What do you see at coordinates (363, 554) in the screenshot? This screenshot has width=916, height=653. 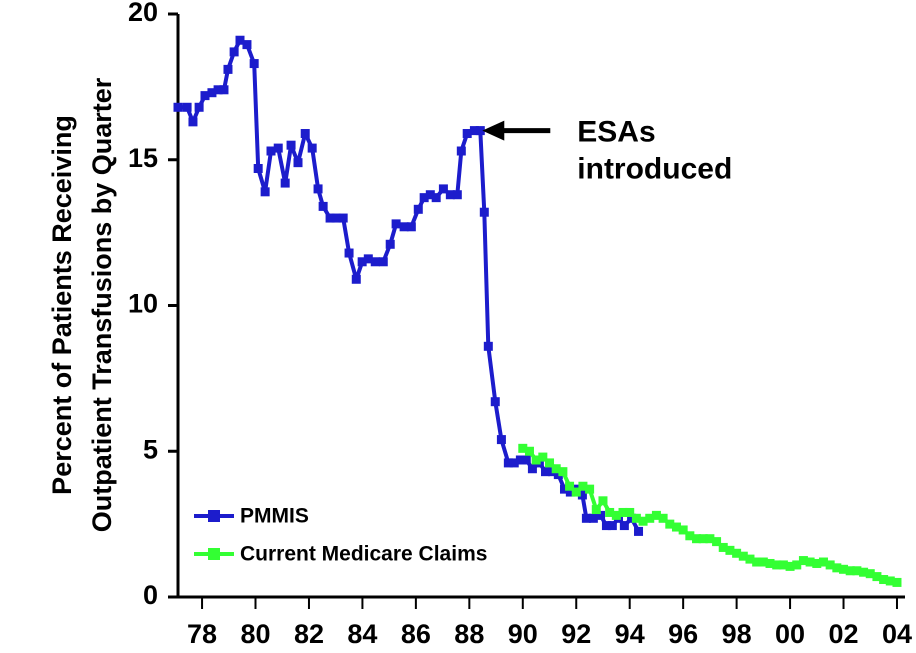 I see `legend-label: Current Medicare Claims` at bounding box center [363, 554].